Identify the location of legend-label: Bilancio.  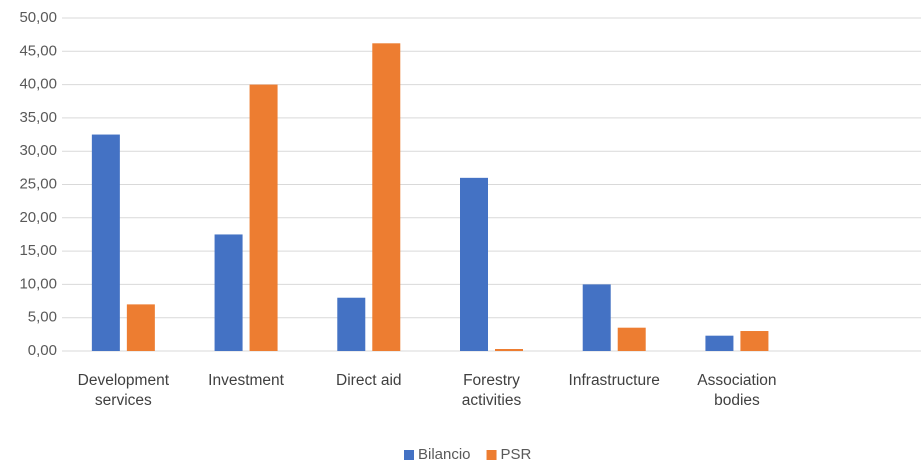
(444, 454).